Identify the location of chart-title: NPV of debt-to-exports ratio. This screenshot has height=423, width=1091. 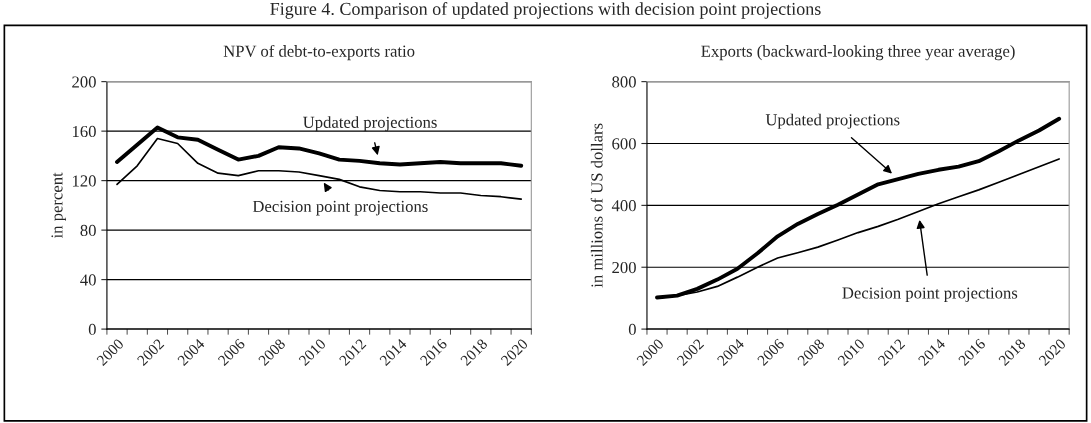
(319, 52).